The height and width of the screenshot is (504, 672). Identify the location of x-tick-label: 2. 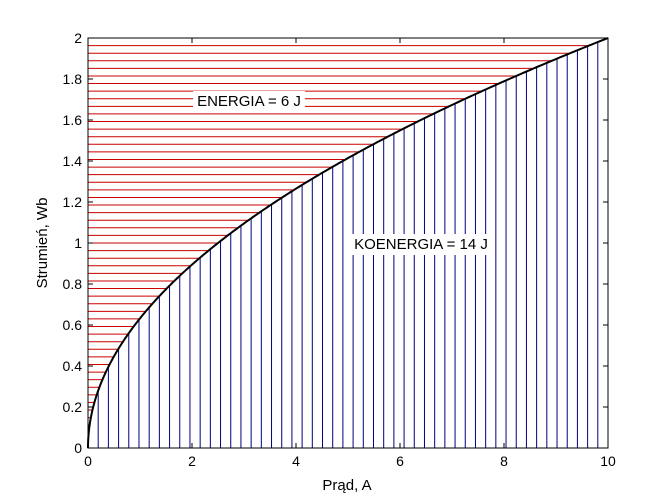
(192, 461).